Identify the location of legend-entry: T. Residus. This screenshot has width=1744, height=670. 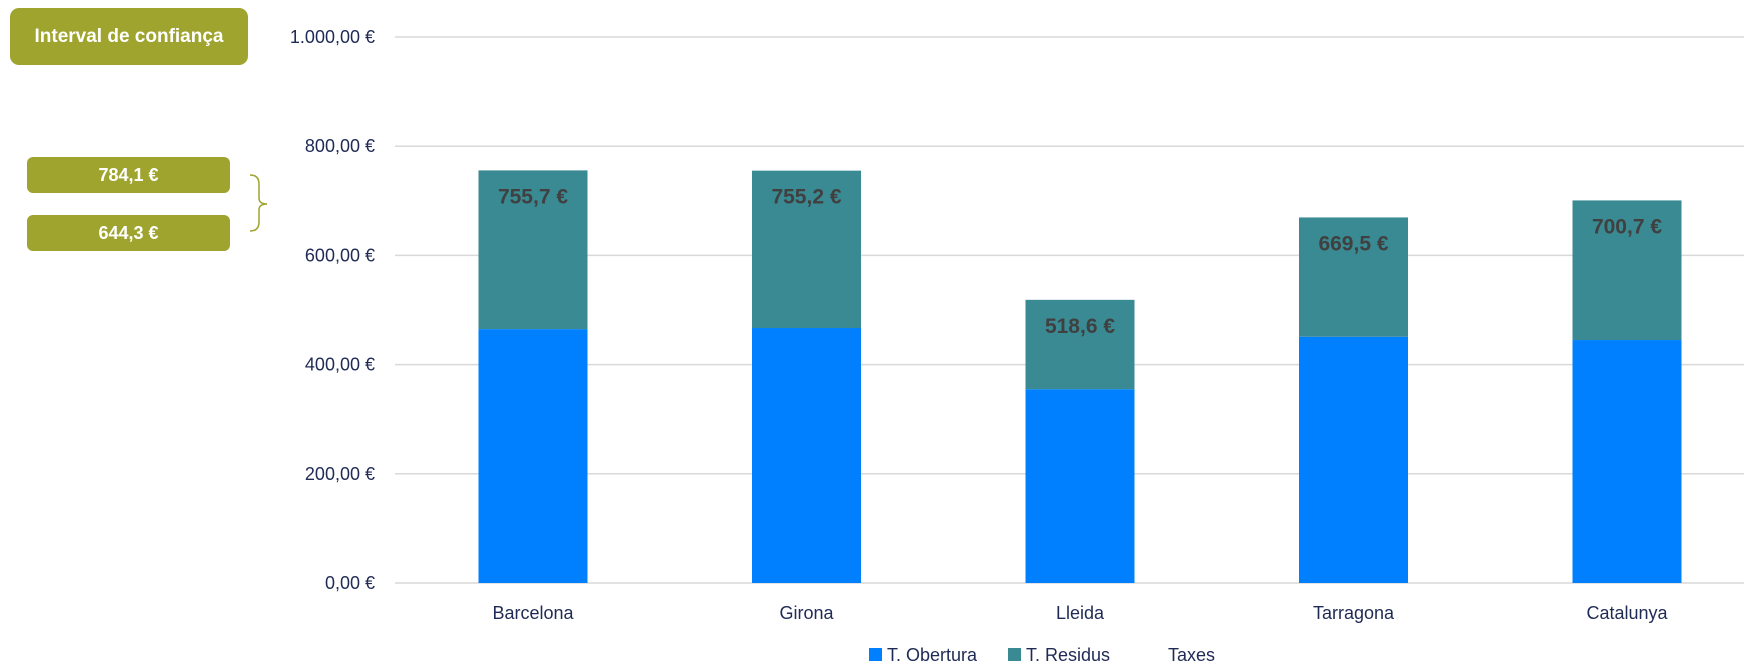
(1068, 655).